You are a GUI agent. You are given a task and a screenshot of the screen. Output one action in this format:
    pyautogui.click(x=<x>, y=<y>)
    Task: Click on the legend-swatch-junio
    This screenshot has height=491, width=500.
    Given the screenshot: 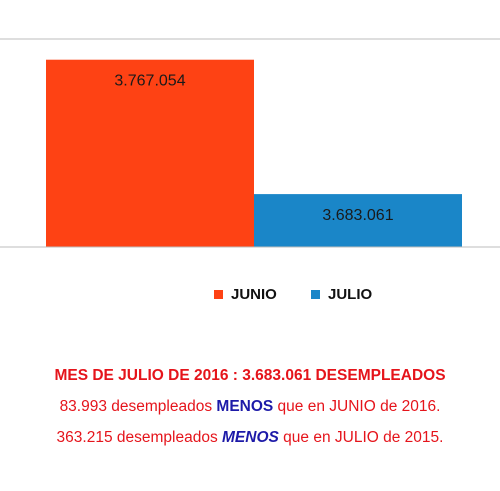 What is the action you would take?
    pyautogui.click(x=218, y=294)
    